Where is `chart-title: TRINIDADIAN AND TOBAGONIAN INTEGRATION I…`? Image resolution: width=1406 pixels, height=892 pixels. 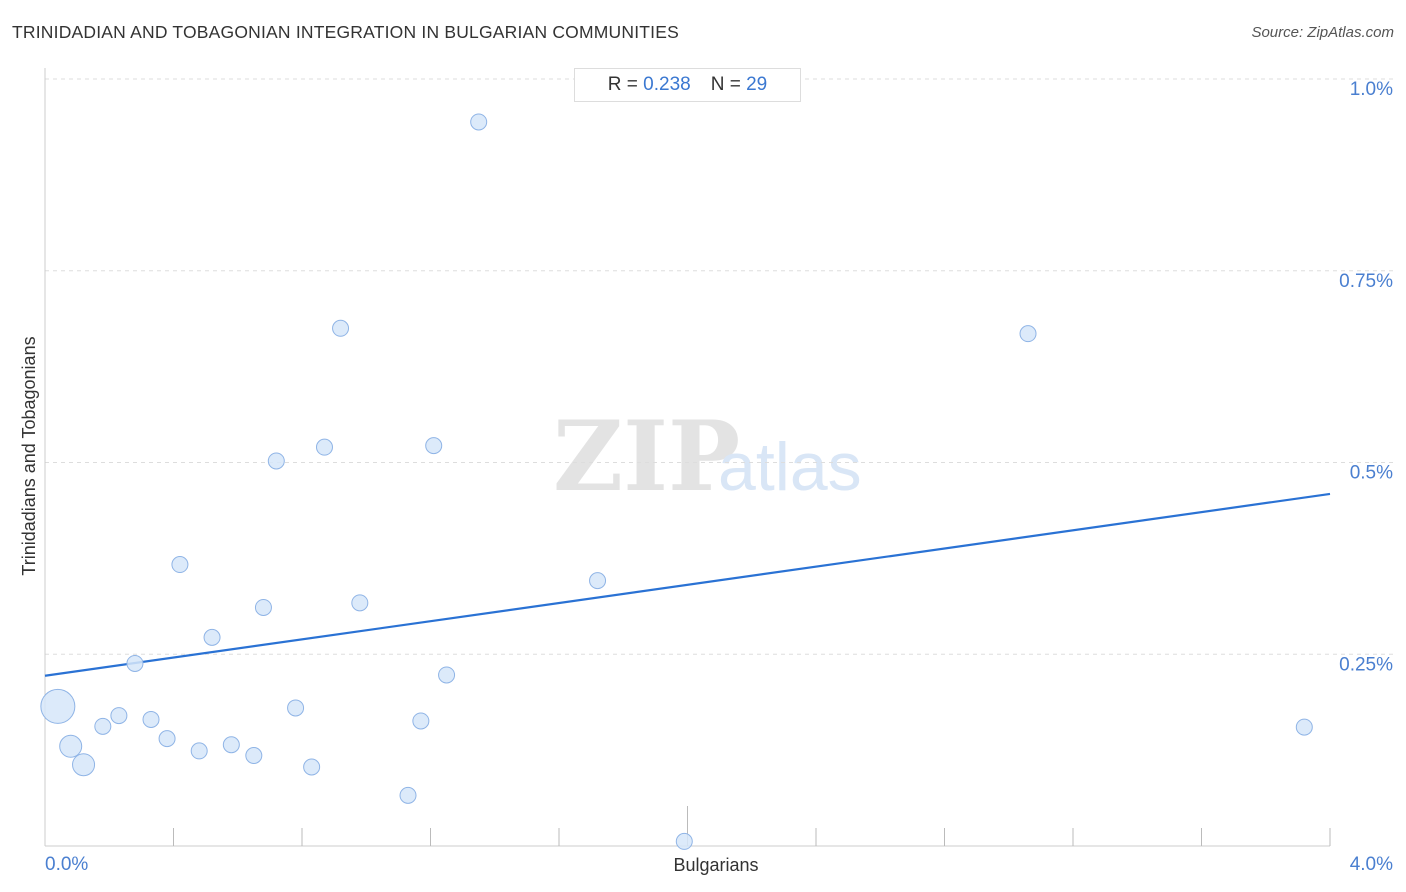 chart-title: TRINIDADIAN AND TOBAGONIAN INTEGRATION I… is located at coordinates (345, 32).